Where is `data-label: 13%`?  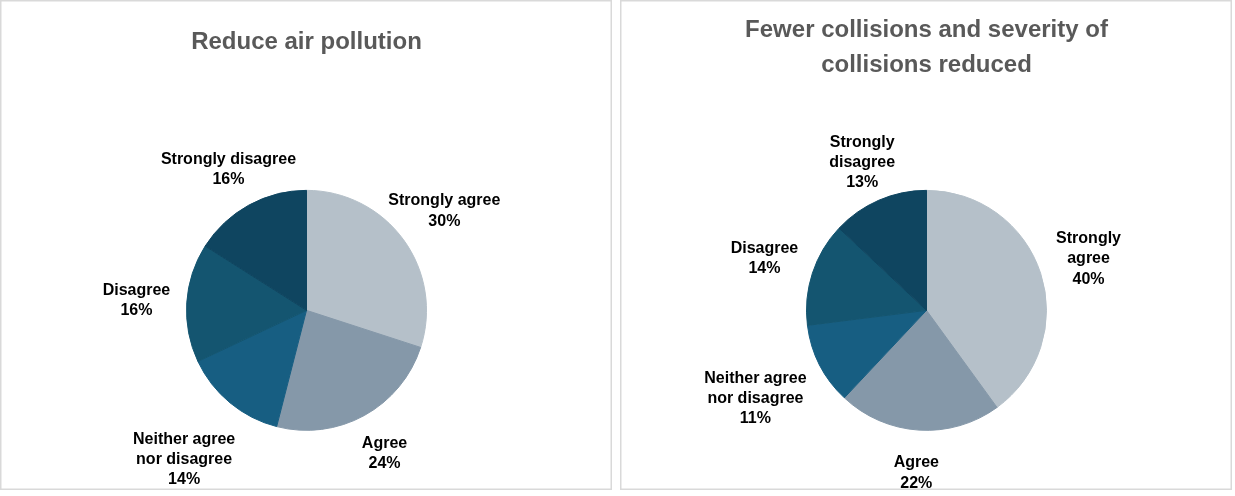
data-label: 13% is located at coordinates (862, 182).